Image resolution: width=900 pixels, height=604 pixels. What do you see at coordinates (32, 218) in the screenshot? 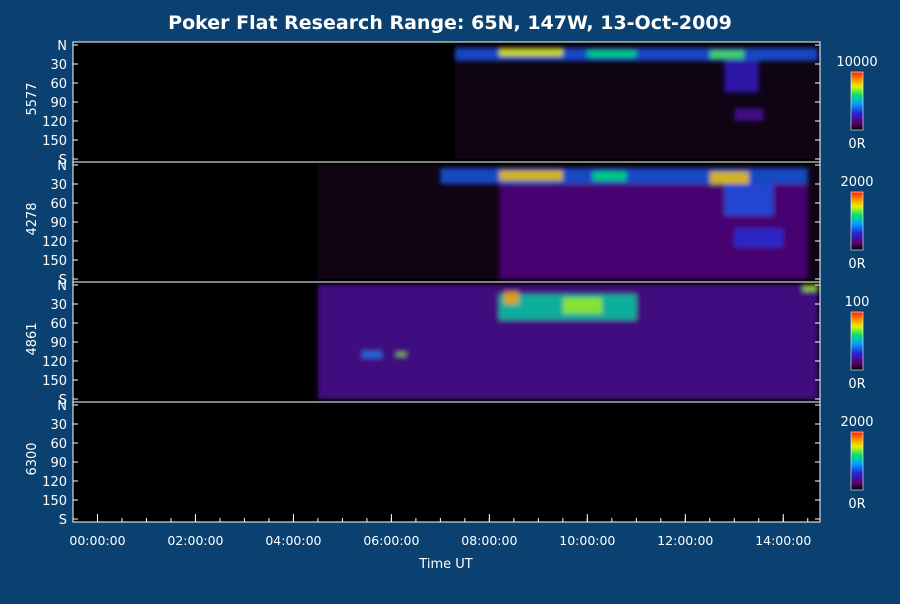
I see `panel-label: 4278` at bounding box center [32, 218].